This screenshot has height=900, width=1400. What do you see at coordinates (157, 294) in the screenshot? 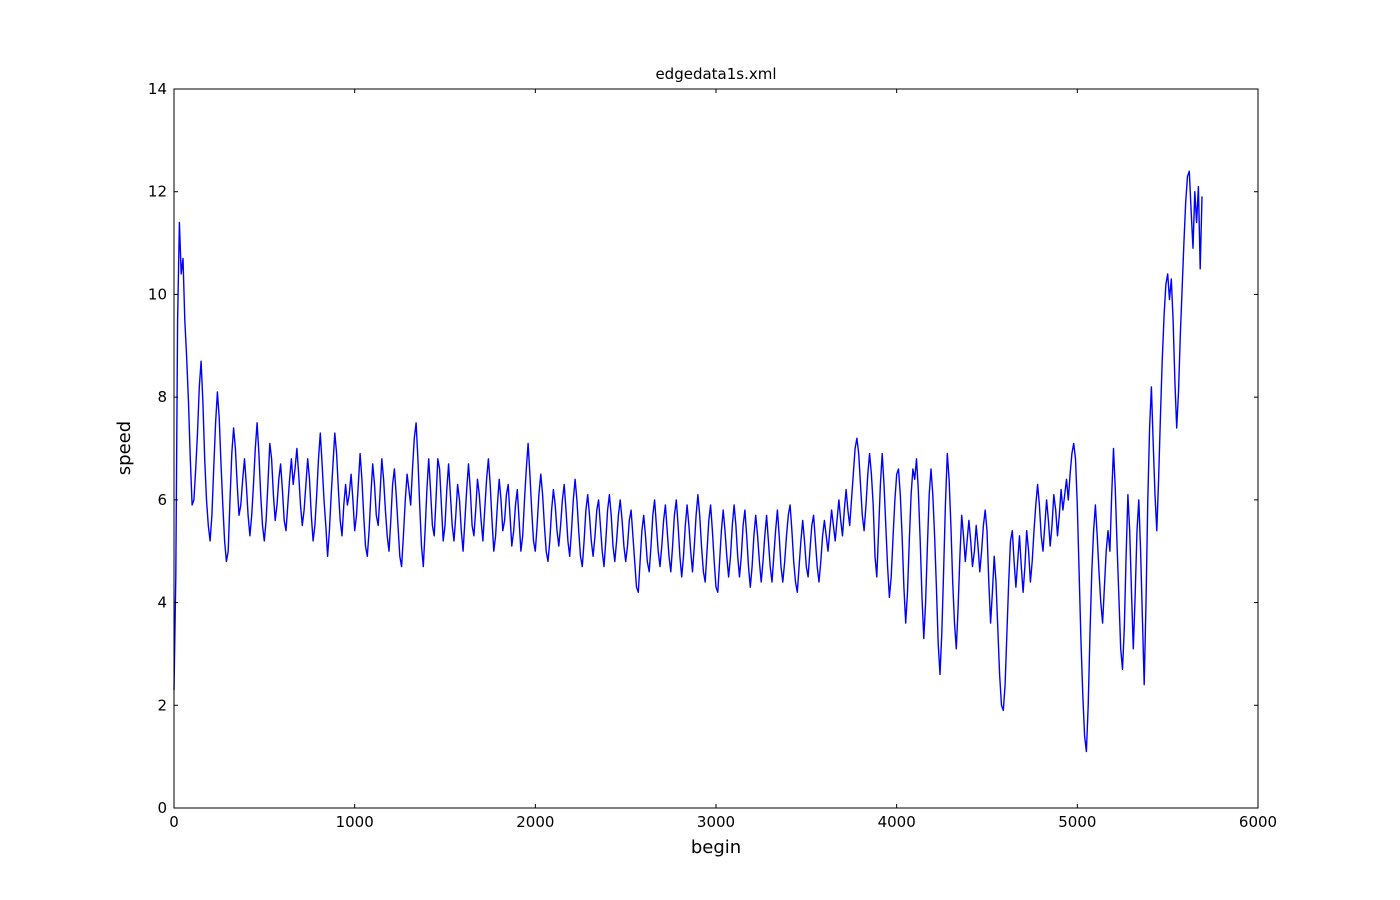
I see `y-tick-label: 10` at bounding box center [157, 294].